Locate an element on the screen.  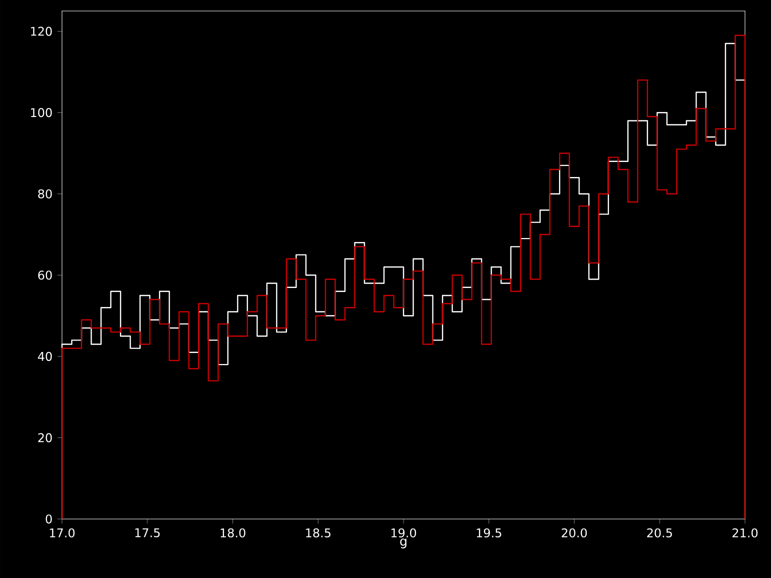
x-tick-label: 21.0 is located at coordinates (745, 533).